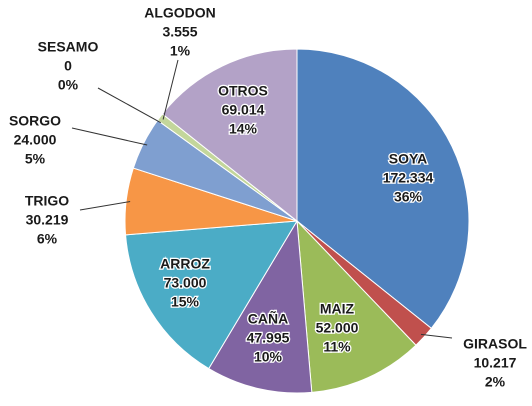 This screenshot has width=532, height=406. I want to click on slice-value: 172.334, so click(408, 178).